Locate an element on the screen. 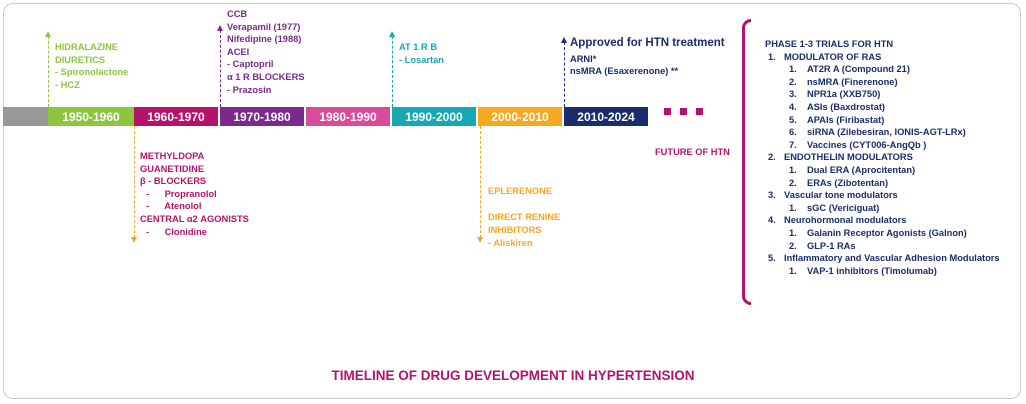 The height and width of the screenshot is (404, 1026). label-at1rb: AT 1 R B is located at coordinates (418, 47).